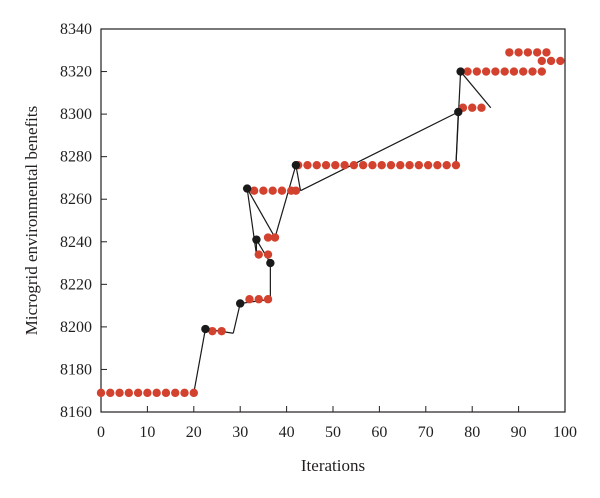 The width and height of the screenshot is (600, 498). Describe the element at coordinates (194, 432) in the screenshot. I see `x-tick-label: 20` at that location.